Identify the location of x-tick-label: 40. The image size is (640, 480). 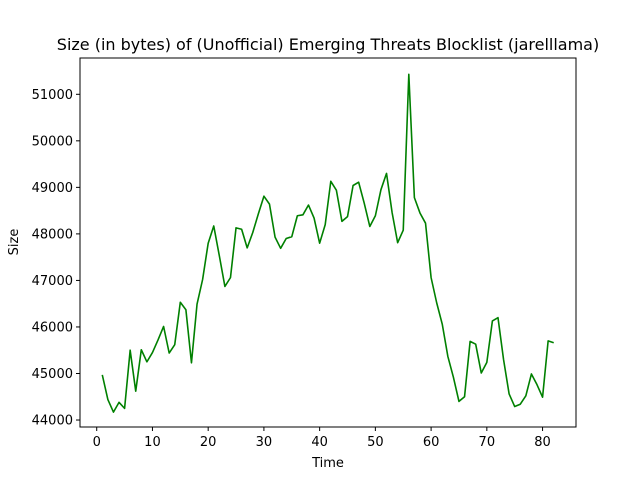
(319, 442).